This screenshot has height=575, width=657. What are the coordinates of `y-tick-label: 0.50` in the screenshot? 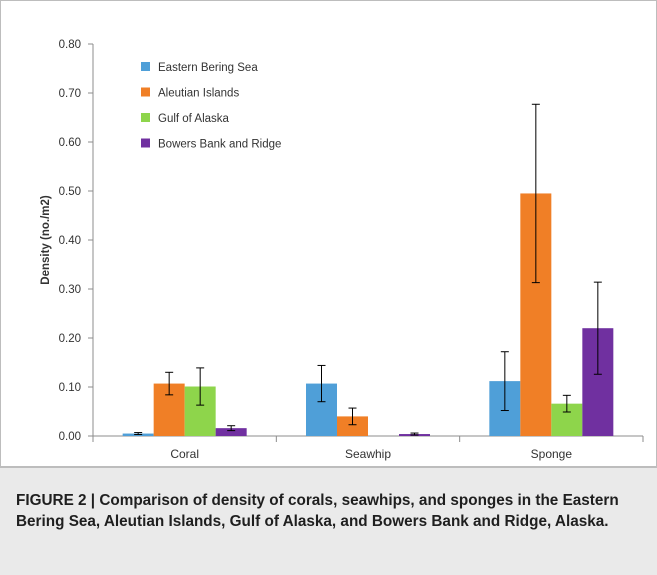 It's located at (70, 192).